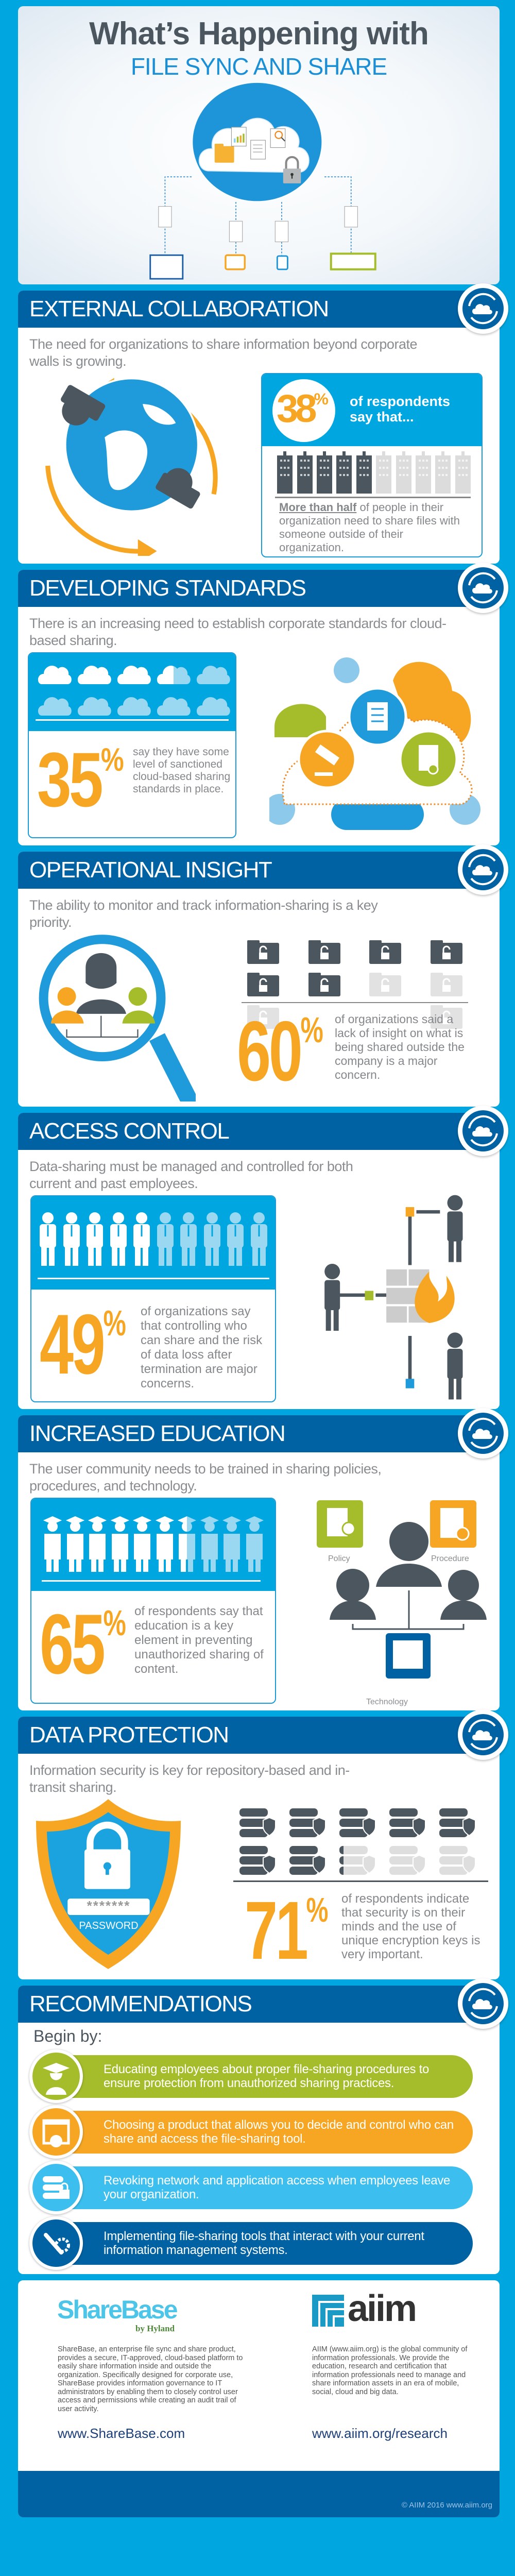 This screenshot has width=515, height=2576. What do you see at coordinates (244, 1433) in the screenshot?
I see `section-title: INCREASED EDUCATION` at bounding box center [244, 1433].